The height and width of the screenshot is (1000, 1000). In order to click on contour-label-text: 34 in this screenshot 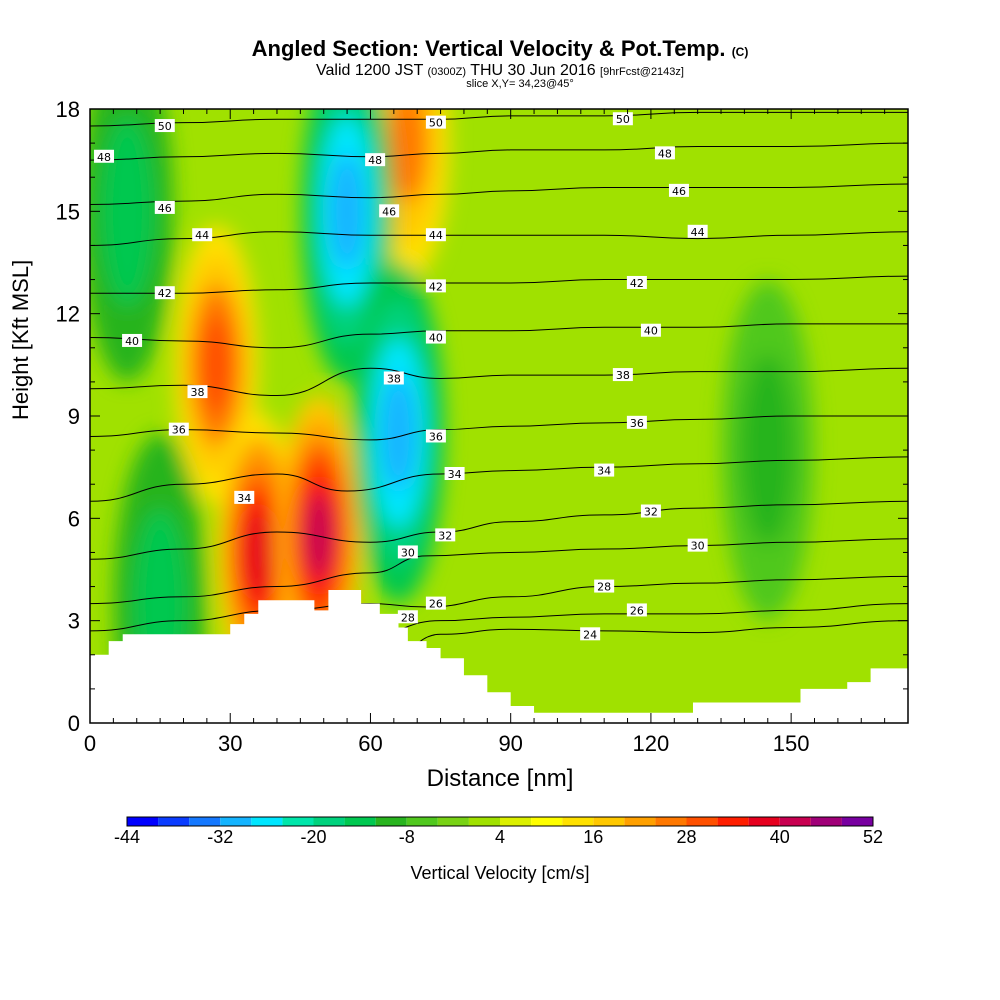, I will do `click(455, 474)`.